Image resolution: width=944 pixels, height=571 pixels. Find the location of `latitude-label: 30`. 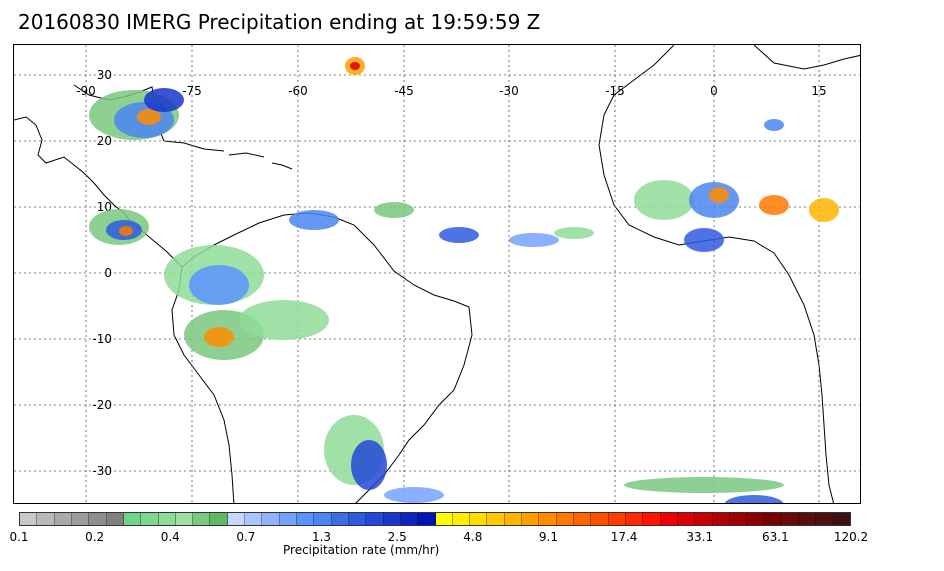

latitude-label: 30 is located at coordinates (104, 75).